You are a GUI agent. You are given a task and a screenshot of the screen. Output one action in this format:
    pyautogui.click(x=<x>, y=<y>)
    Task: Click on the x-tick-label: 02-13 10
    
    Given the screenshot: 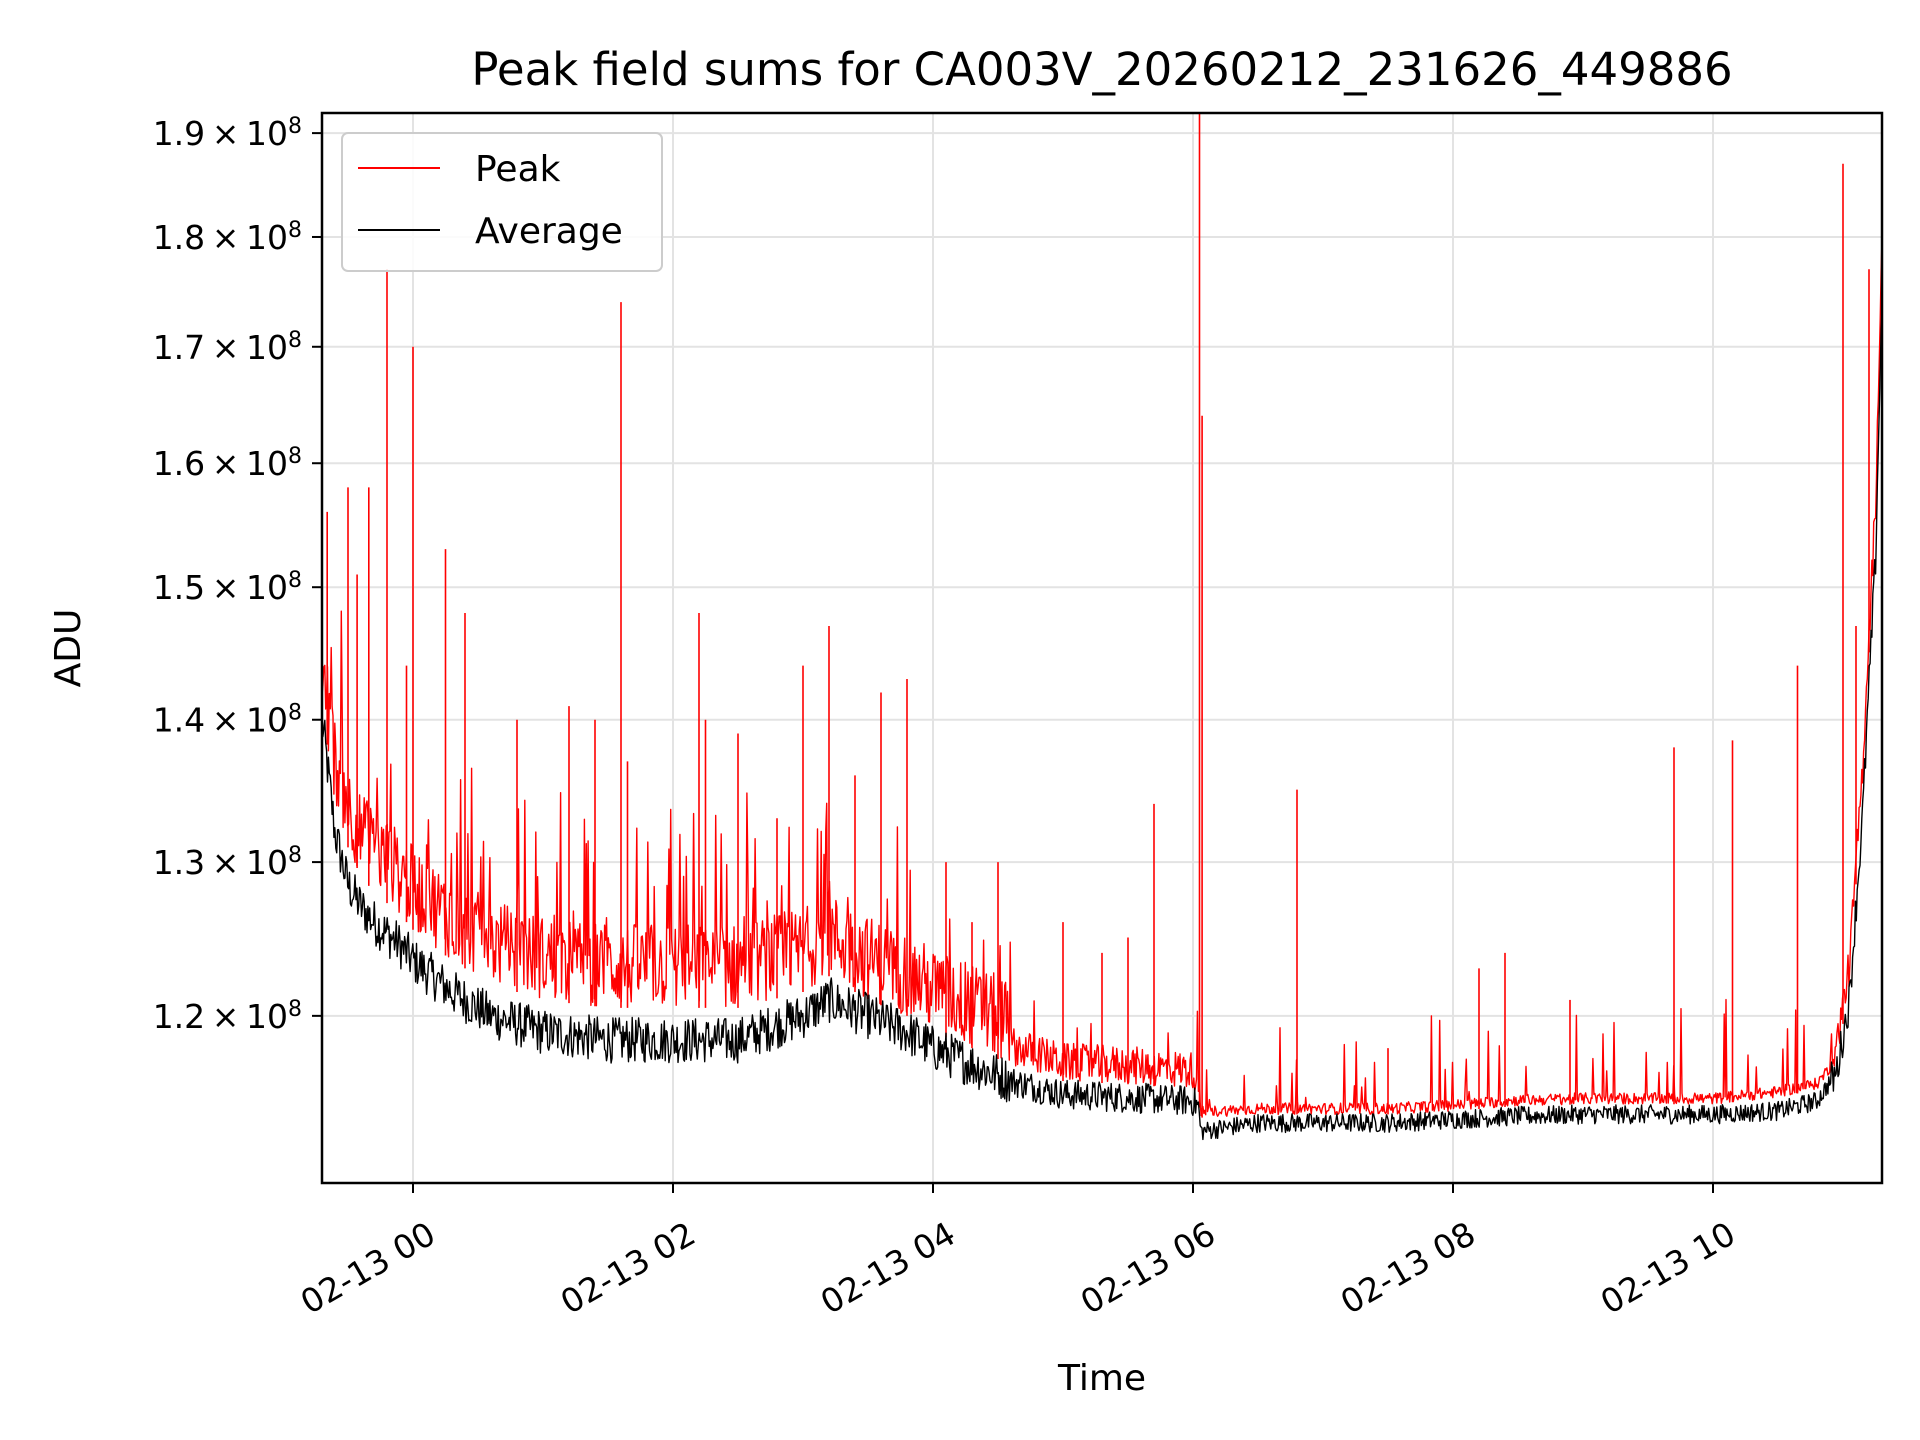 What is the action you would take?
    pyautogui.click(x=1668, y=1268)
    